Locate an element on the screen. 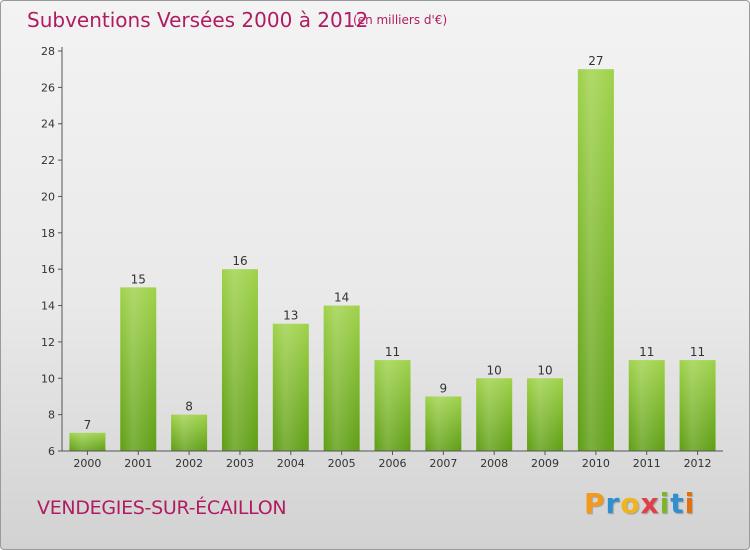  data-label-2009: 10 is located at coordinates (544, 370).